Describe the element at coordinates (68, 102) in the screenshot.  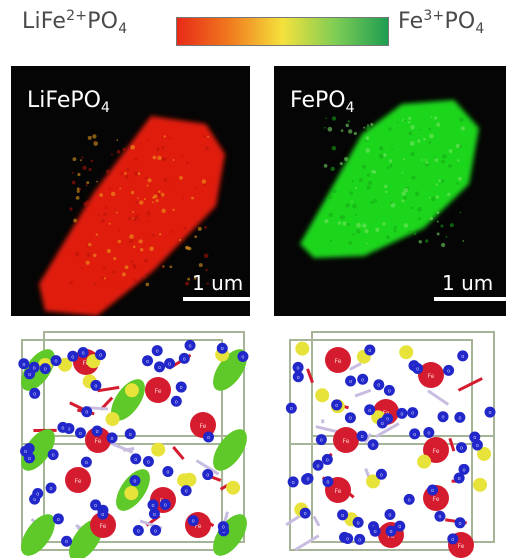
I see `panel-title-lifepo4: LiFePO4` at that location.